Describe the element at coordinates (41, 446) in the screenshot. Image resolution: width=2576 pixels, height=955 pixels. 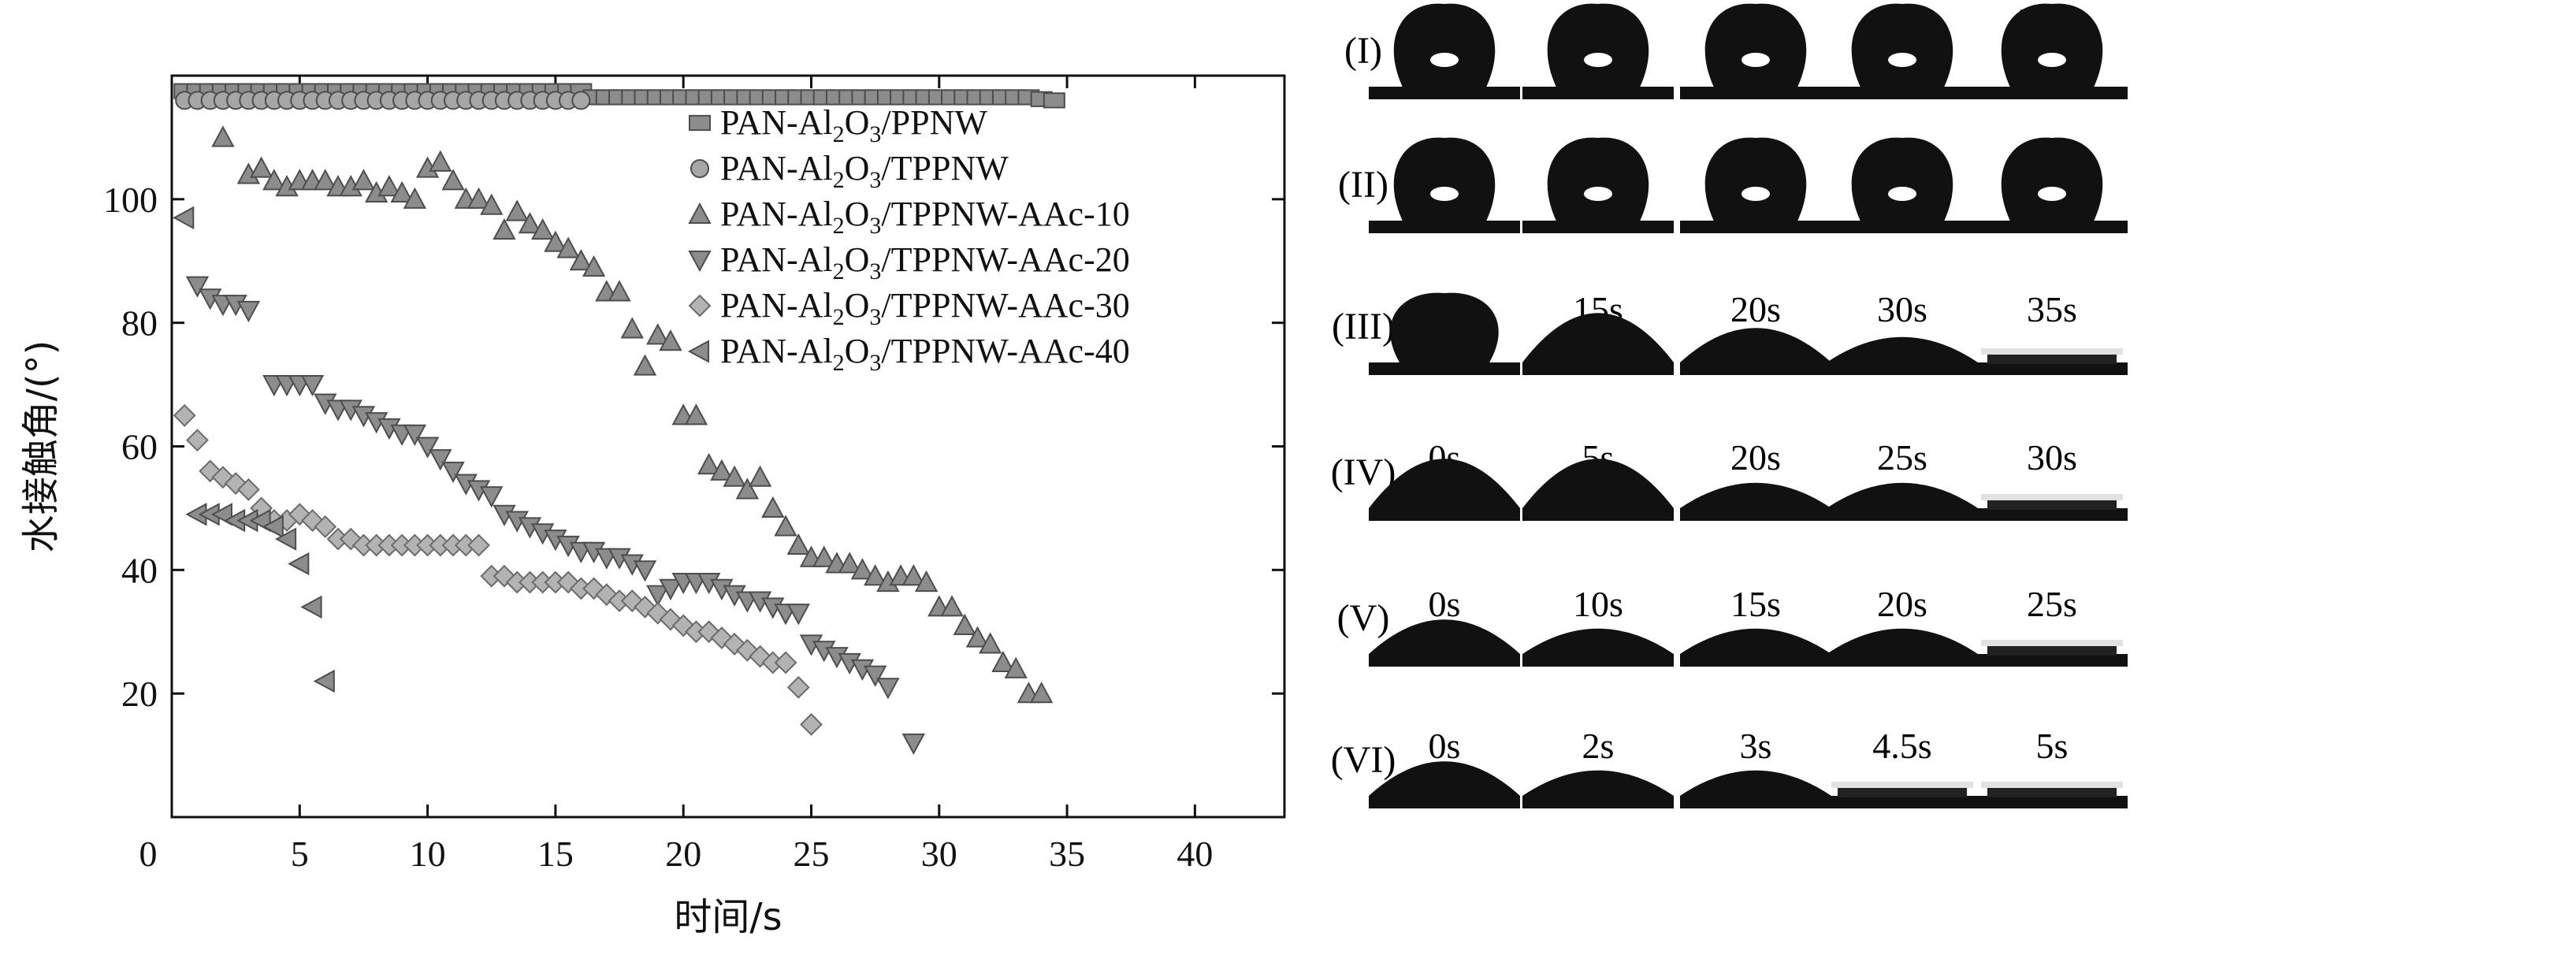
I see `y-axis-label: 水接触角/(°)` at that location.